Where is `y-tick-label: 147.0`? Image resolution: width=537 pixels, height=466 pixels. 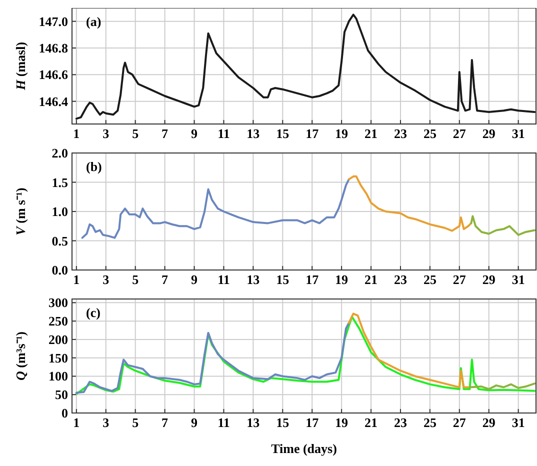 y-tick-label: 147.0 is located at coordinates (53, 21).